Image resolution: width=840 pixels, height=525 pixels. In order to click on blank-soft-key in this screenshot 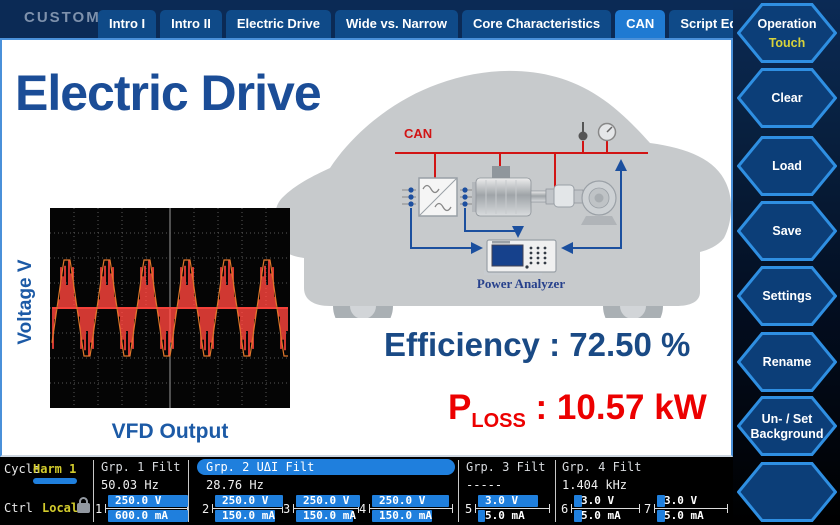, I will do `click(787, 492)`.